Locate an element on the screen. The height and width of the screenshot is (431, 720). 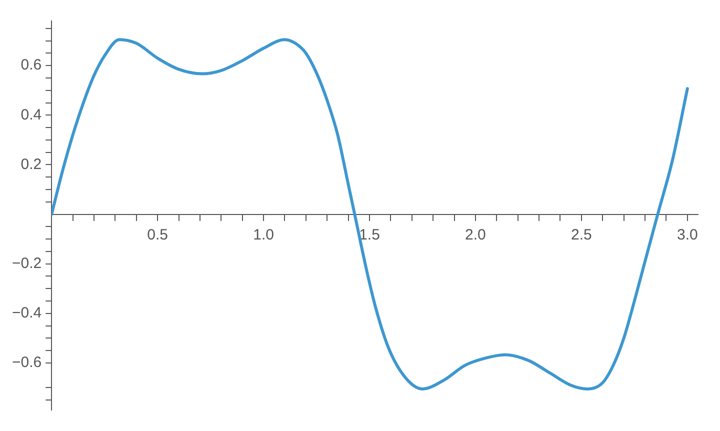
x-tick-label: 3.0 is located at coordinates (687, 235).